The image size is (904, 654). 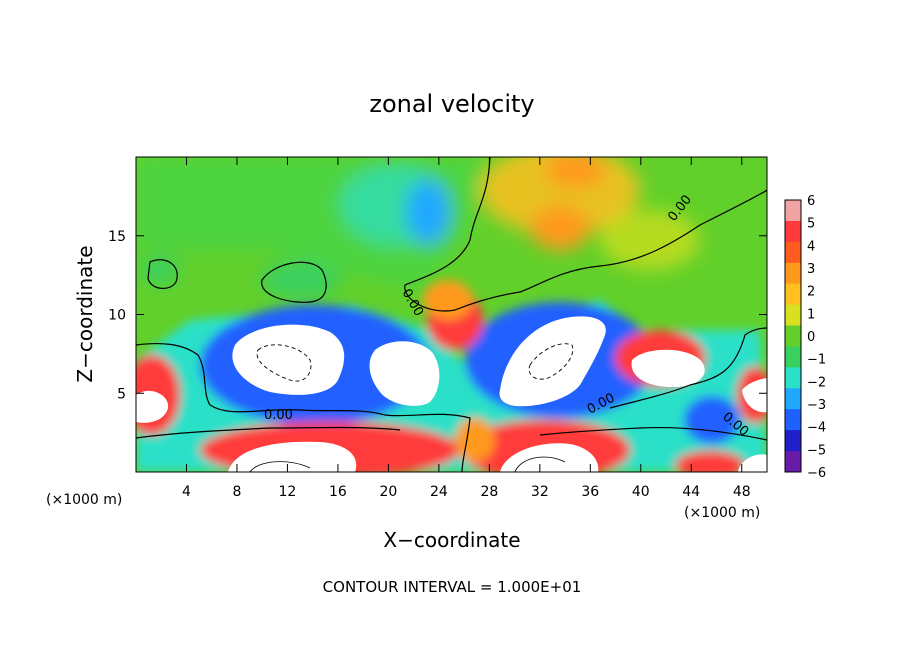 What do you see at coordinates (816, 473) in the screenshot?
I see `colorbar-label: −6` at bounding box center [816, 473].